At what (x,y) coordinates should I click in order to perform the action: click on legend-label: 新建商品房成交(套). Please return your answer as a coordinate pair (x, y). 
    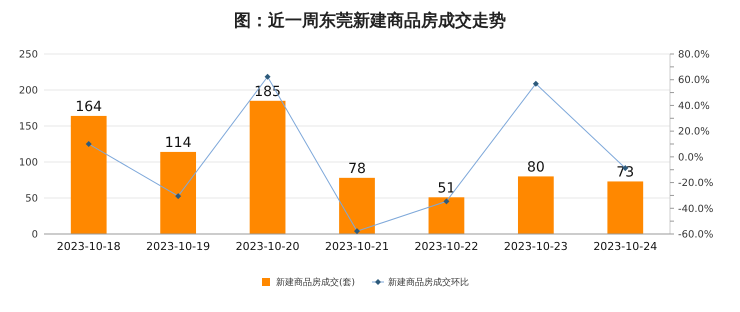
    Looking at the image, I should click on (316, 282).